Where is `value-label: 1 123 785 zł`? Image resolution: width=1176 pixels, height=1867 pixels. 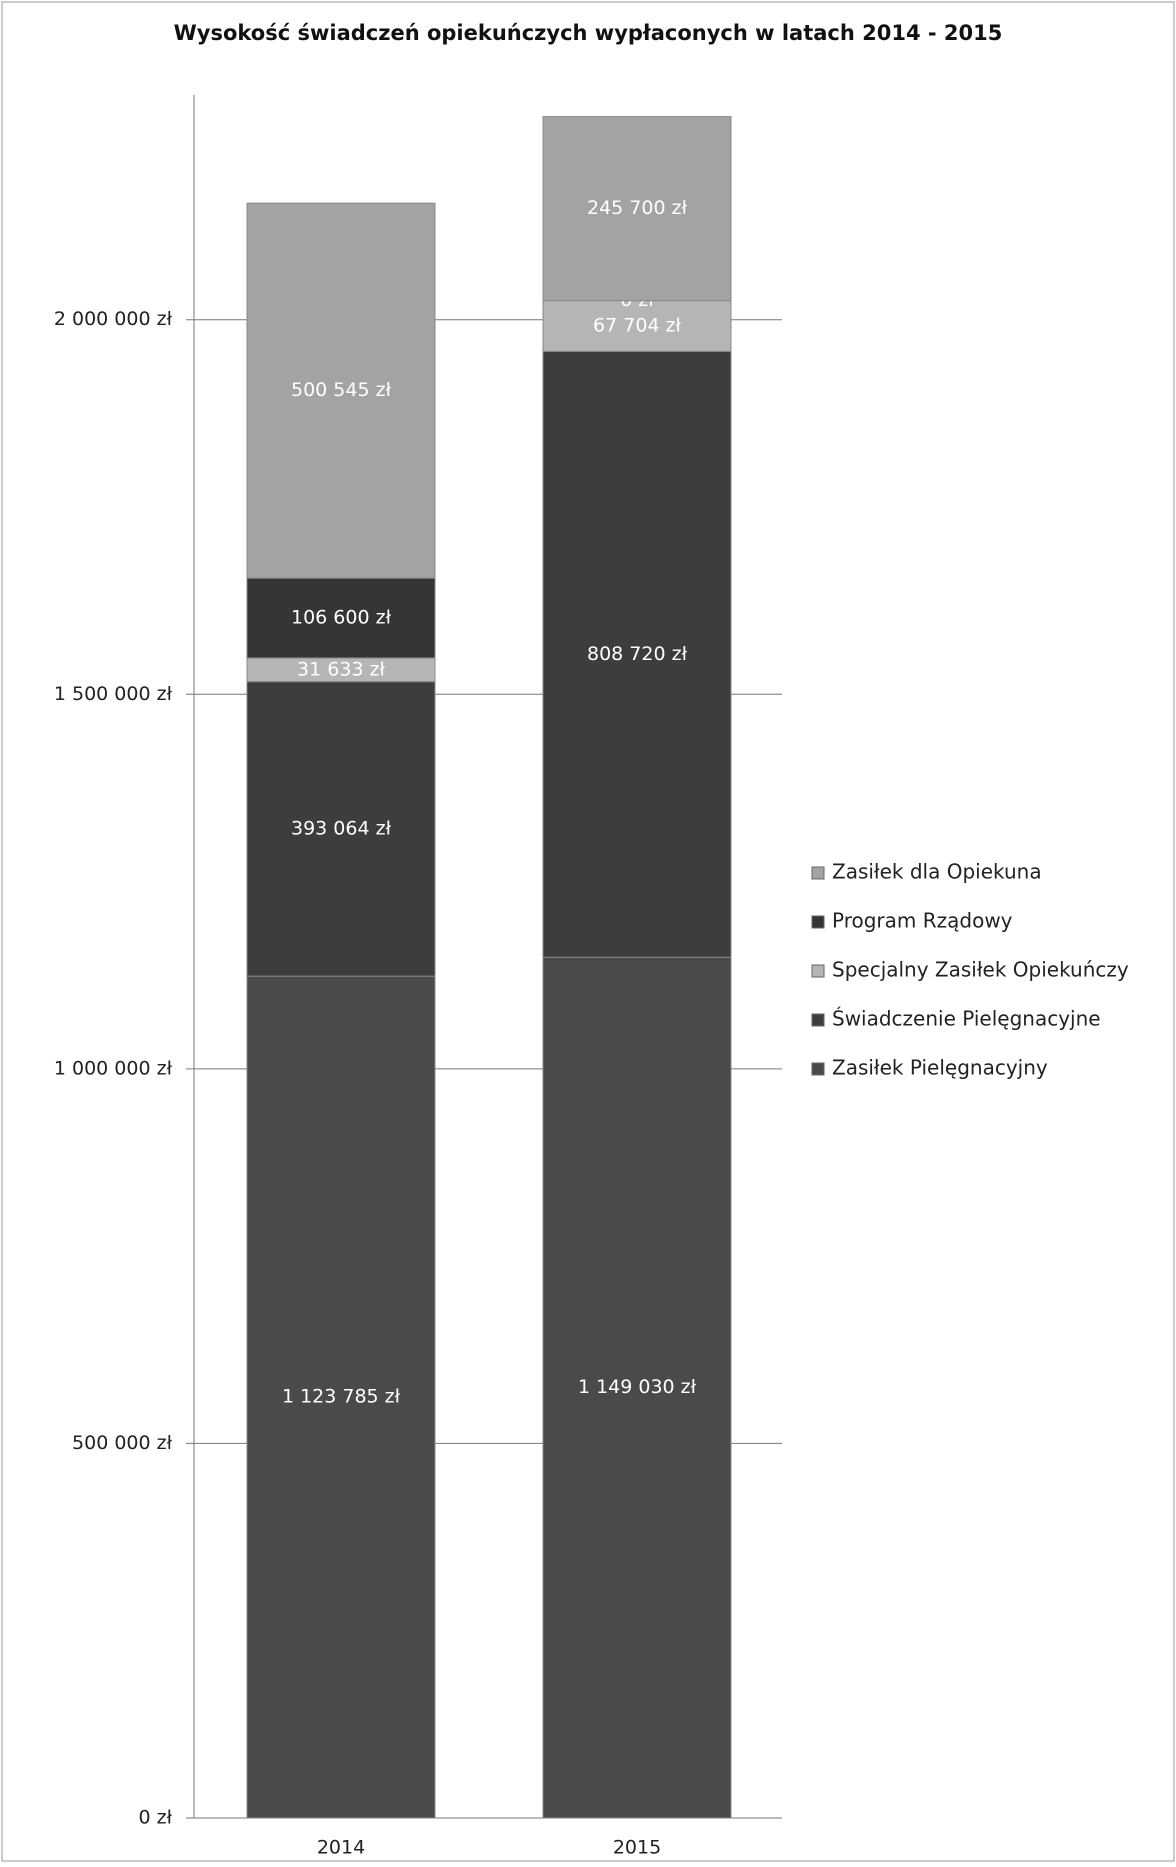
value-label: 1 123 785 zł is located at coordinates (341, 1397).